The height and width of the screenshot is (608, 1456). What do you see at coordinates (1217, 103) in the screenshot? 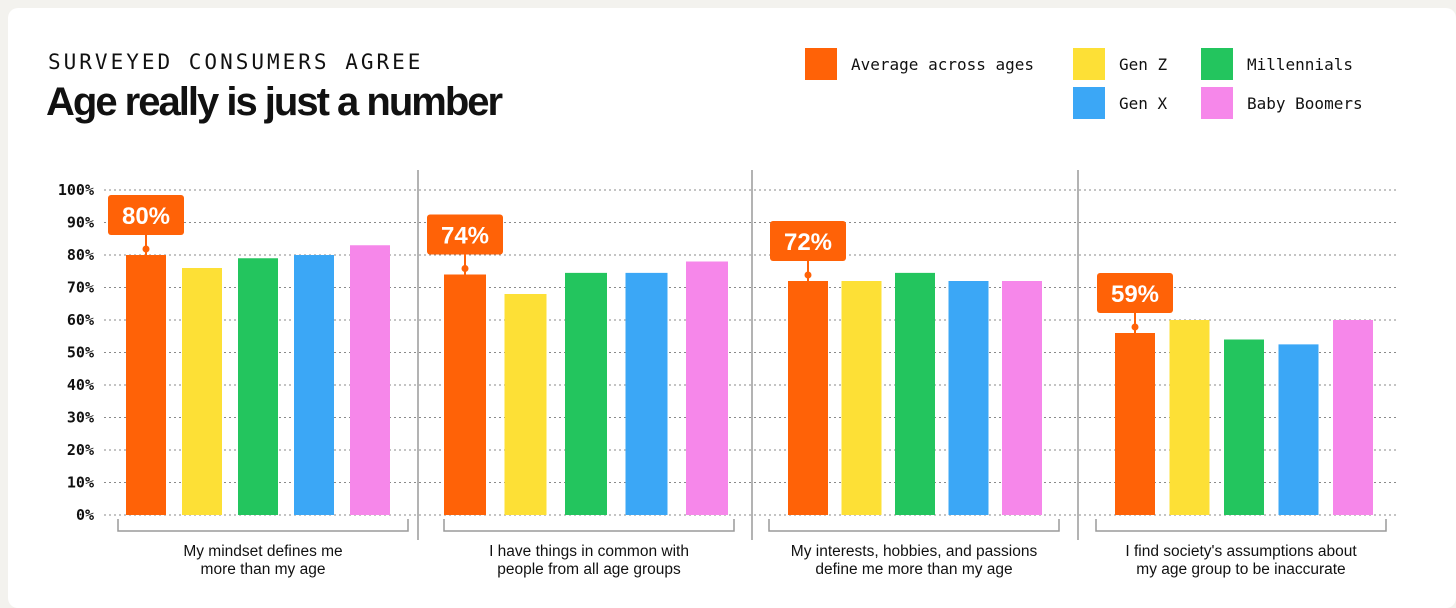
I see `legend-swatch-baby-boomers` at bounding box center [1217, 103].